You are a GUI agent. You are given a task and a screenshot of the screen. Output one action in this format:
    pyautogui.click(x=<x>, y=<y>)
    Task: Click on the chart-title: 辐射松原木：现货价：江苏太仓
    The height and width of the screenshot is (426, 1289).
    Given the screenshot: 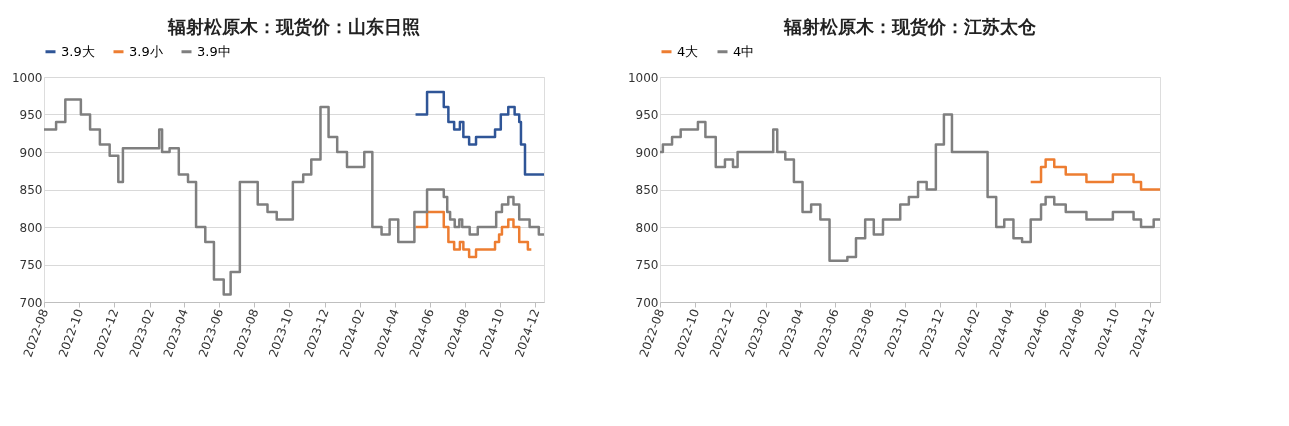 What is the action you would take?
    pyautogui.click(x=910, y=26)
    